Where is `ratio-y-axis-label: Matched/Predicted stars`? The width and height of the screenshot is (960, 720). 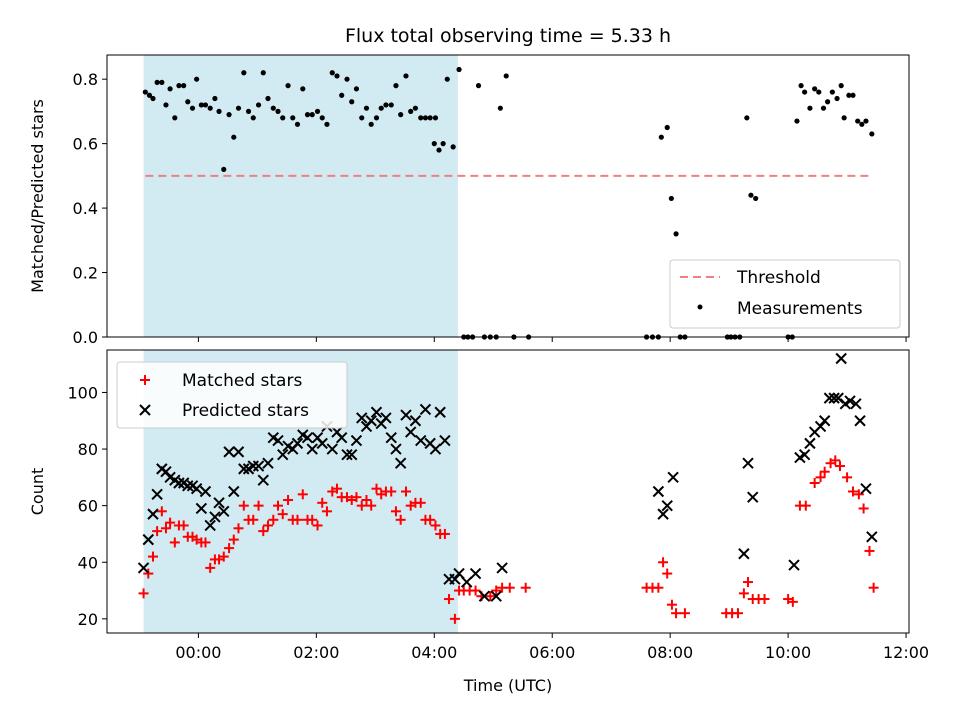
ratio-y-axis-label: Matched/Predicted stars is located at coordinates (37, 196).